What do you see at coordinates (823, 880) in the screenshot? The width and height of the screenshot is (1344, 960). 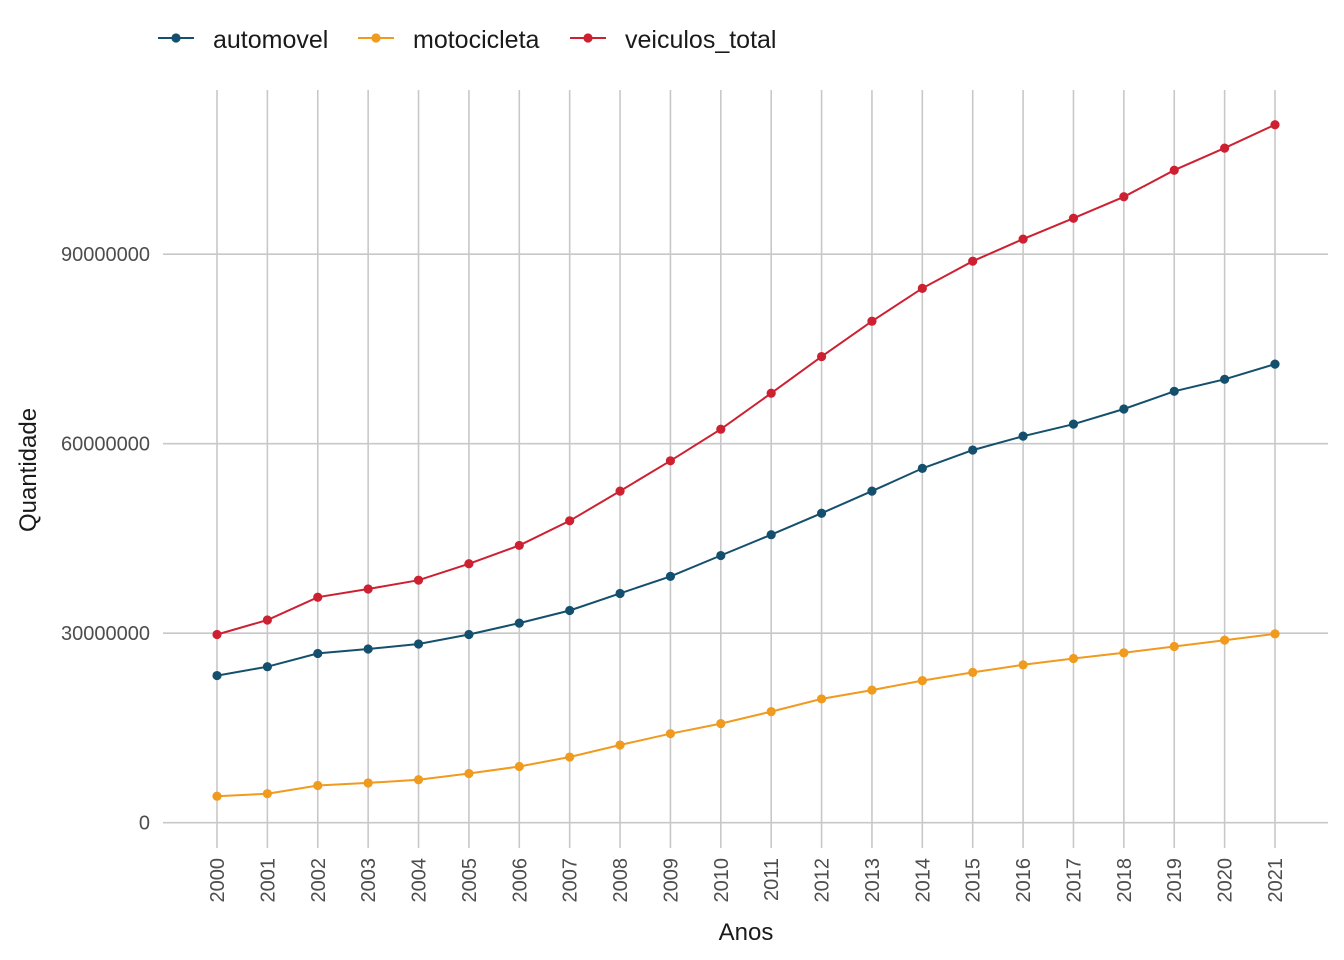 I see `x-tick-label: 2012` at bounding box center [823, 880].